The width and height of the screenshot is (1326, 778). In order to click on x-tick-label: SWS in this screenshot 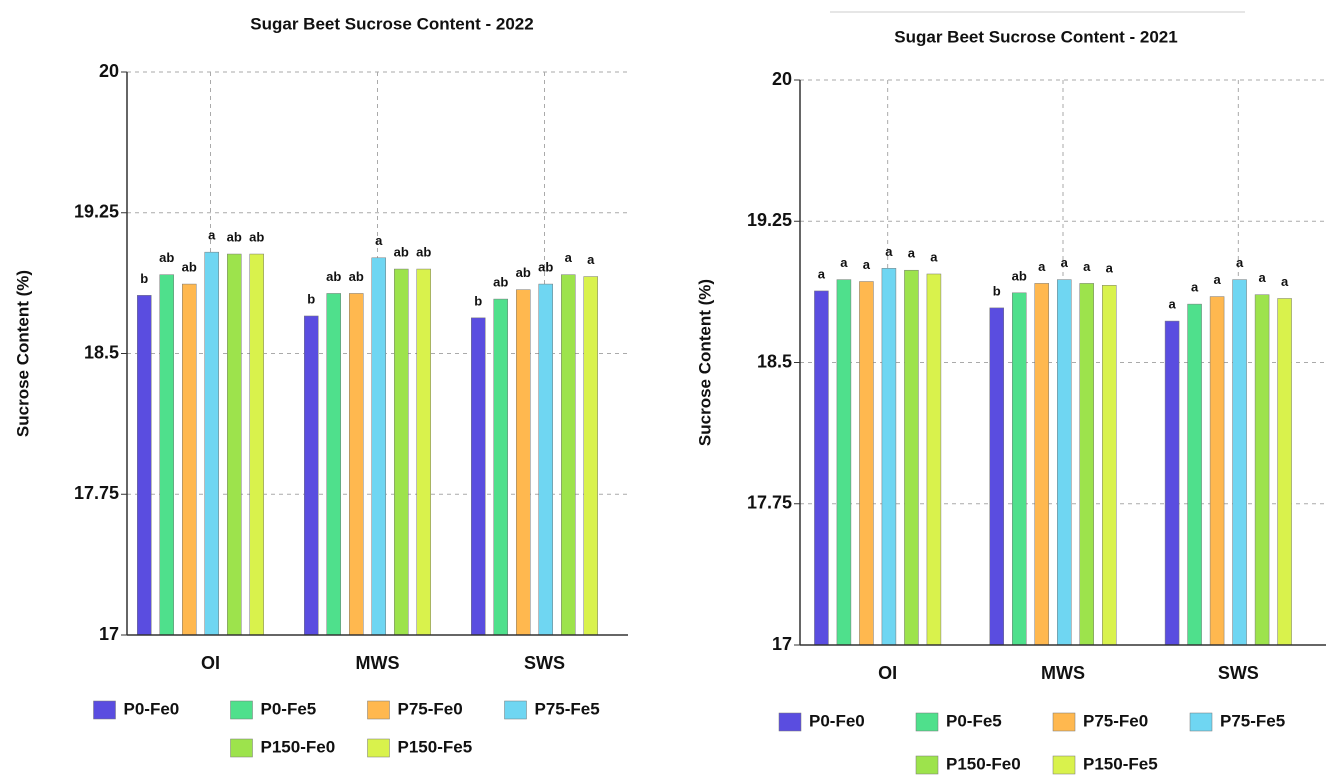, I will do `click(1238, 673)`.